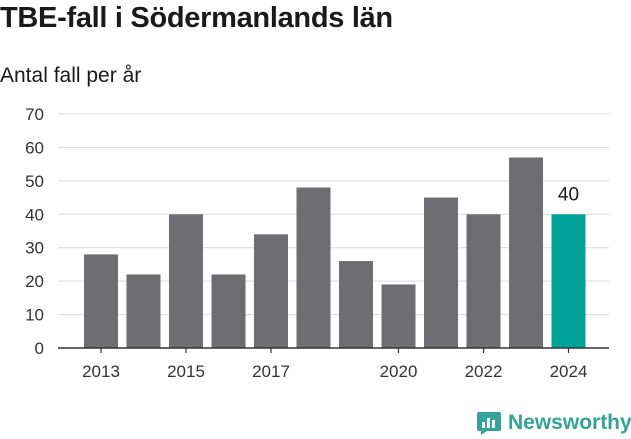 The image size is (631, 439). Describe the element at coordinates (399, 371) in the screenshot. I see `x-tick-label-2020: 2020` at that location.